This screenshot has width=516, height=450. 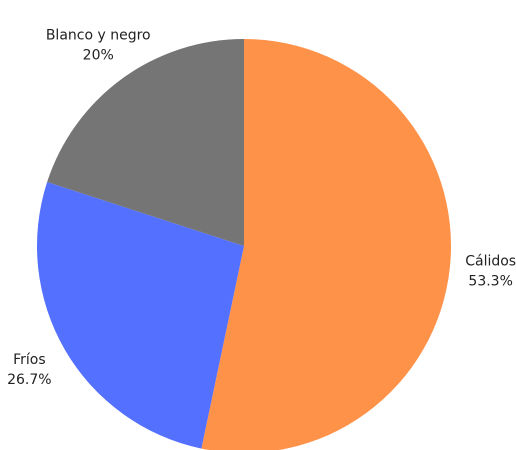 What do you see at coordinates (490, 262) in the screenshot?
I see `slice-label-name: Cálidos` at bounding box center [490, 262].